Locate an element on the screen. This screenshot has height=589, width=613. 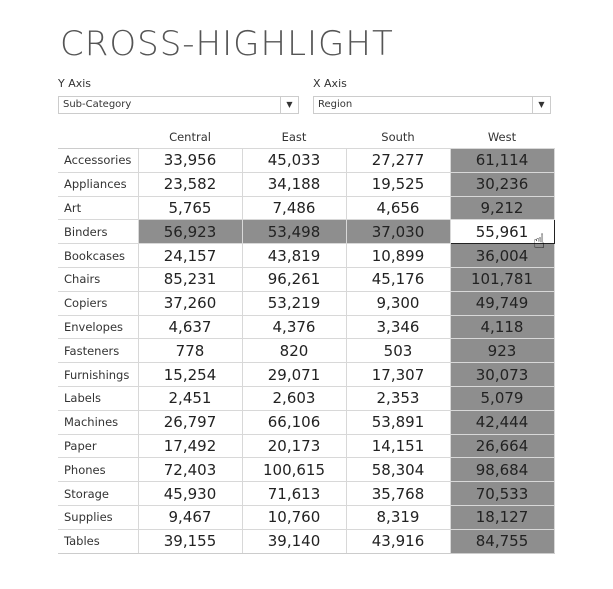
hand-pointer-cursor-icon: ☝ is located at coordinates (539, 241).